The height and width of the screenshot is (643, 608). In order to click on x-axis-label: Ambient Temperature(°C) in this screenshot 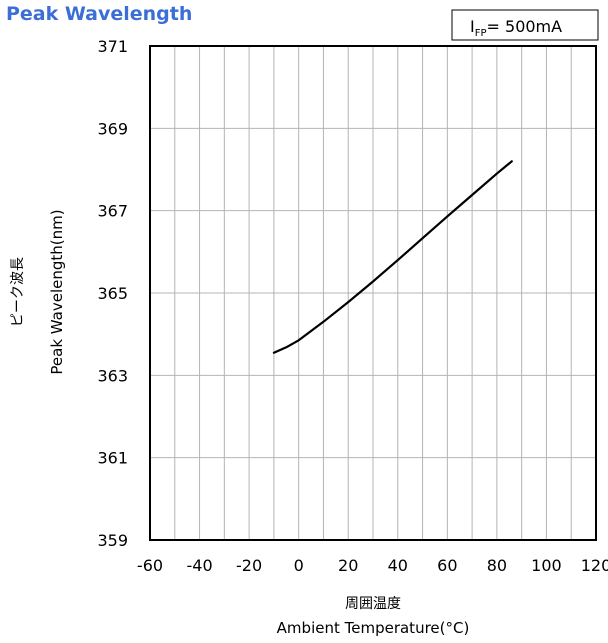, I will do `click(373, 628)`.